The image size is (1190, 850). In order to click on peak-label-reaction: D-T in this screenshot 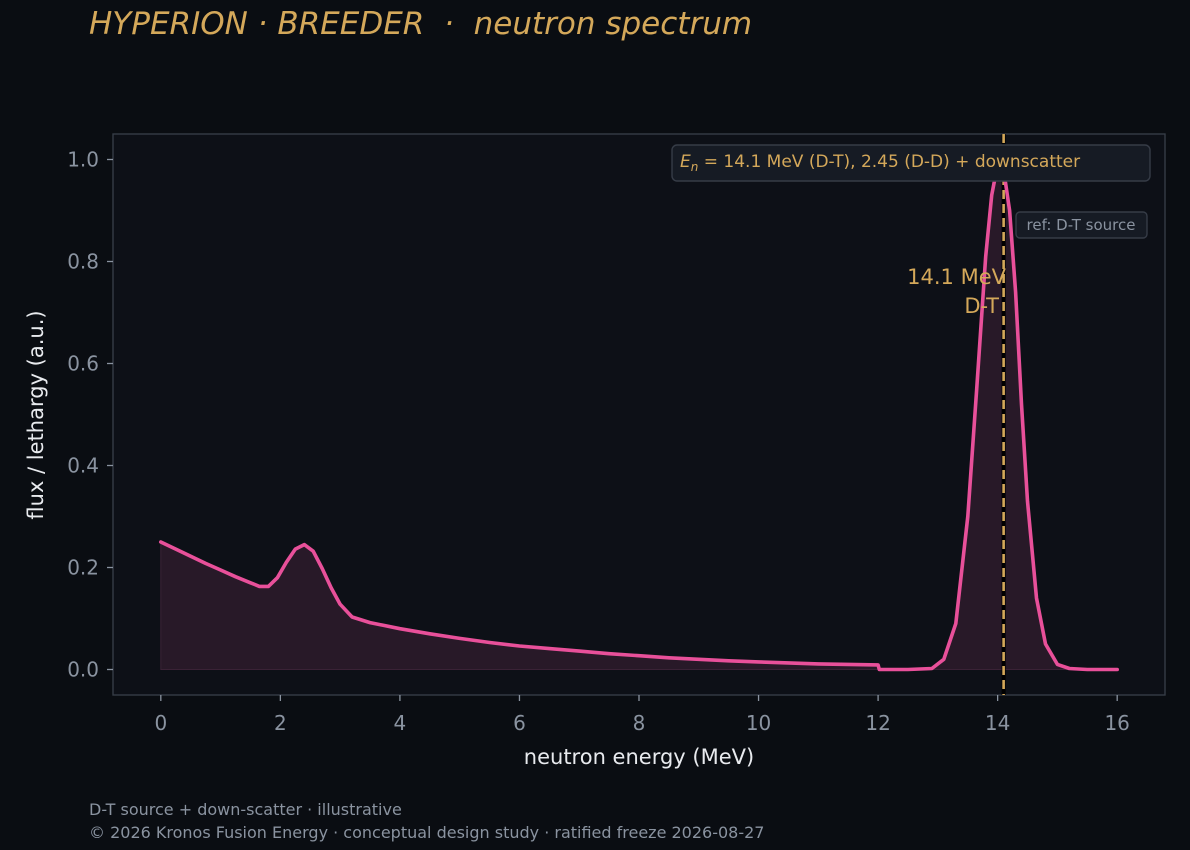, I will do `click(981, 306)`.